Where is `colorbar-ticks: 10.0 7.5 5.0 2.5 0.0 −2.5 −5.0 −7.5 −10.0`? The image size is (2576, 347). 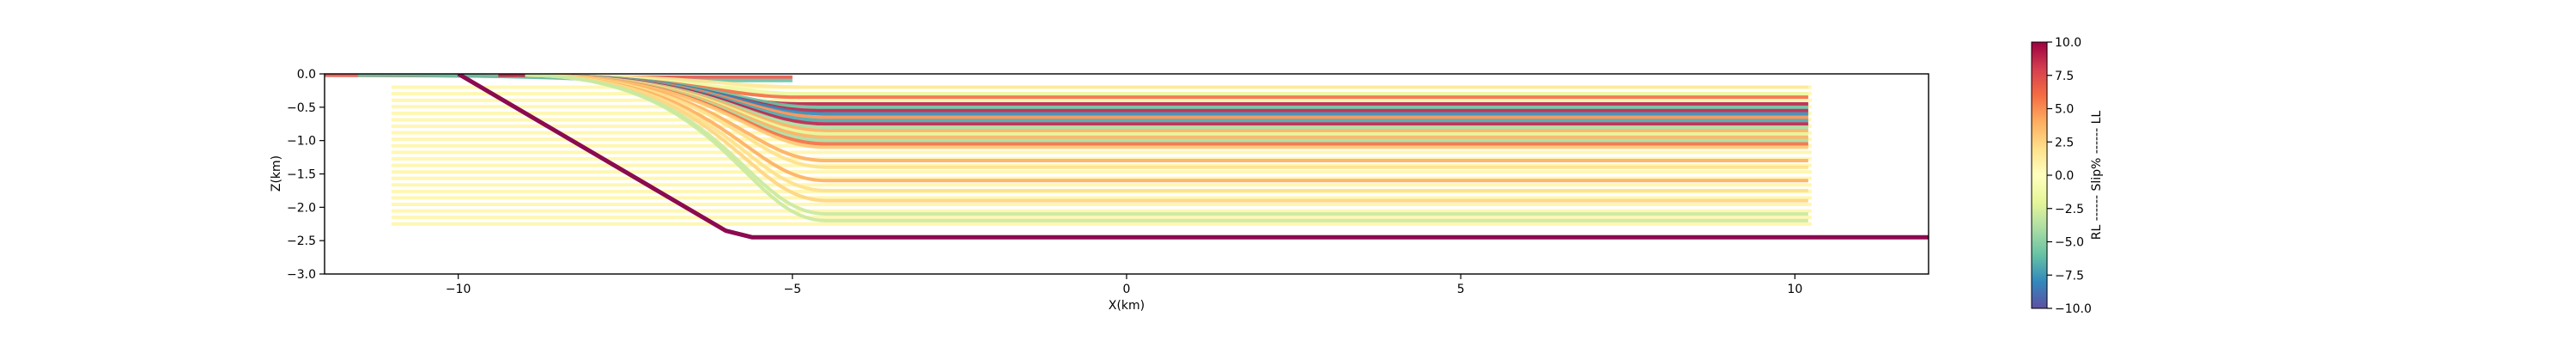 colorbar-ticks: 10.0 7.5 5.0 2.5 0.0 −2.5 −5.0 −7.5 −10.0 is located at coordinates (2069, 176).